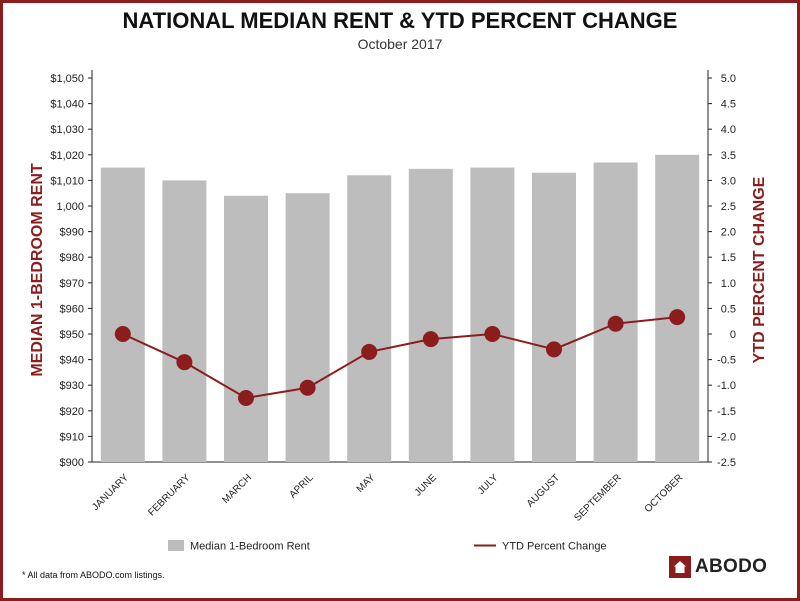  What do you see at coordinates (726, 386) in the screenshot?
I see `right-tick-label: -1.0` at bounding box center [726, 386].